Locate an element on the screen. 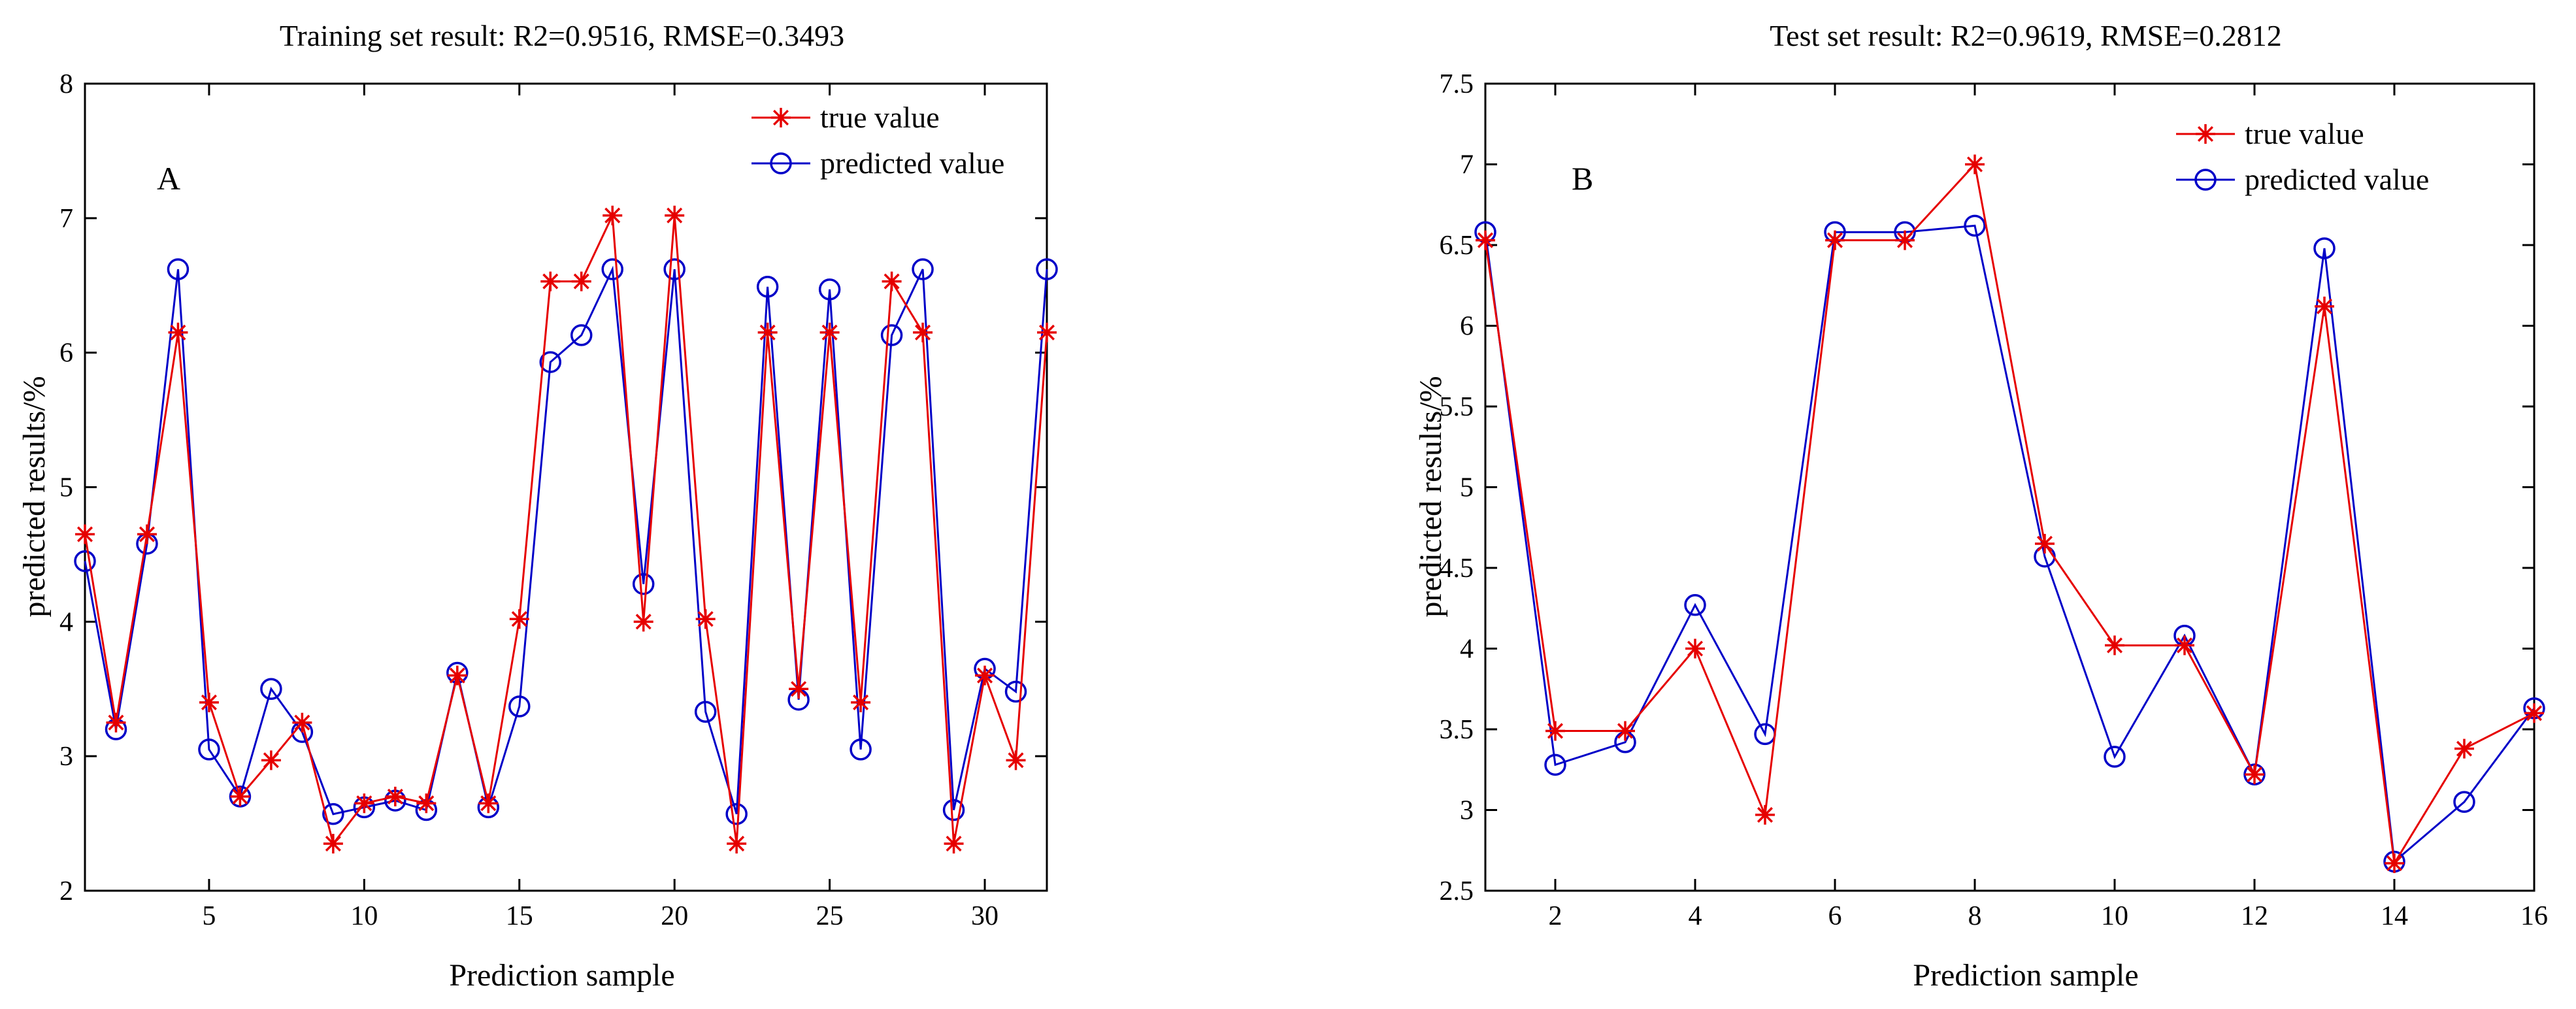 This screenshot has width=2576, height=1009. panel-b-y-tick-label: 4.5 is located at coordinates (1457, 569).